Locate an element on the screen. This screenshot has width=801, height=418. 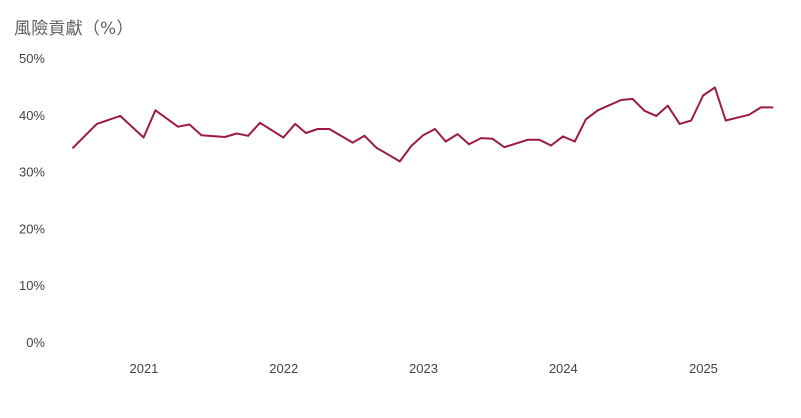
y-tick-label: 50% is located at coordinates (32, 58).